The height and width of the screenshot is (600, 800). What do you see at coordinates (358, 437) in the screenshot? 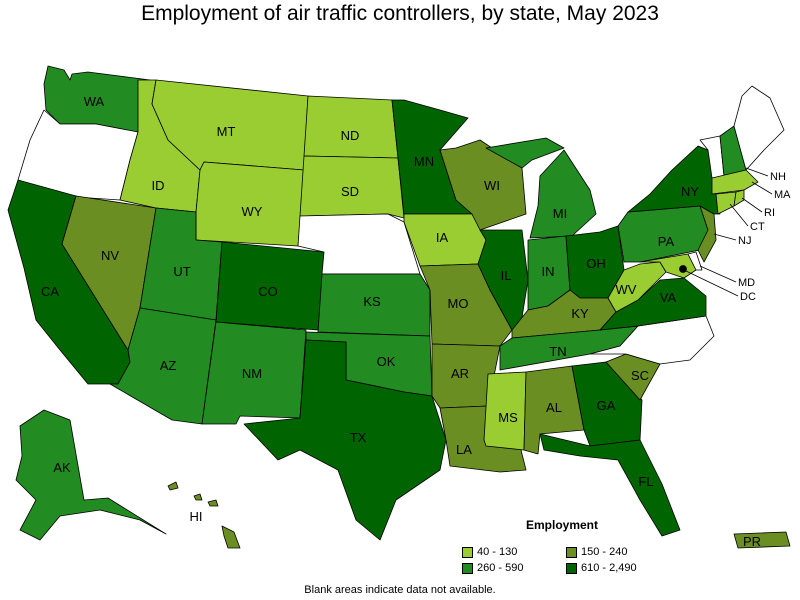
I see `label-TX: TX` at bounding box center [358, 437].